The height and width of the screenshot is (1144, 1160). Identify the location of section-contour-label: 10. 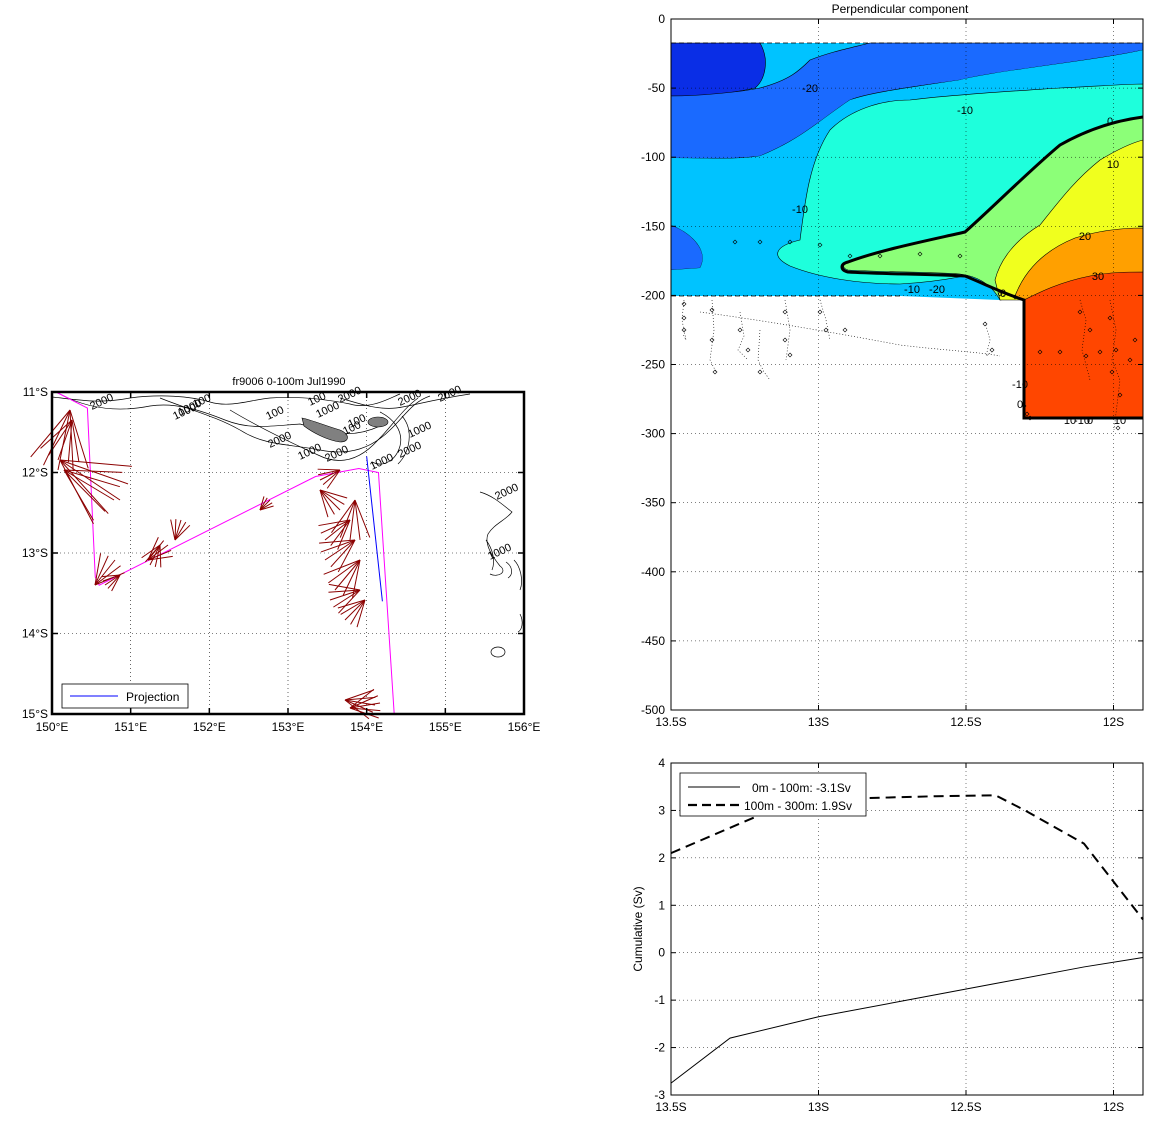
(1120, 421).